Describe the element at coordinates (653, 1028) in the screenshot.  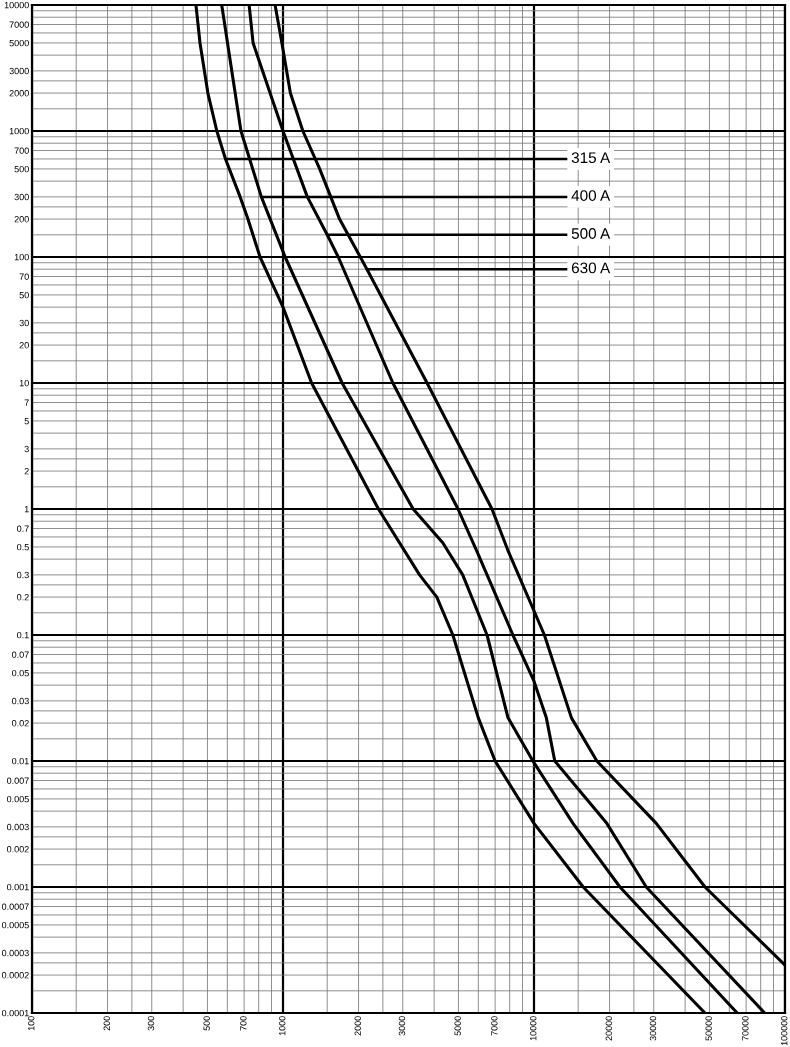
I see `x-tick-label: 30000` at that location.